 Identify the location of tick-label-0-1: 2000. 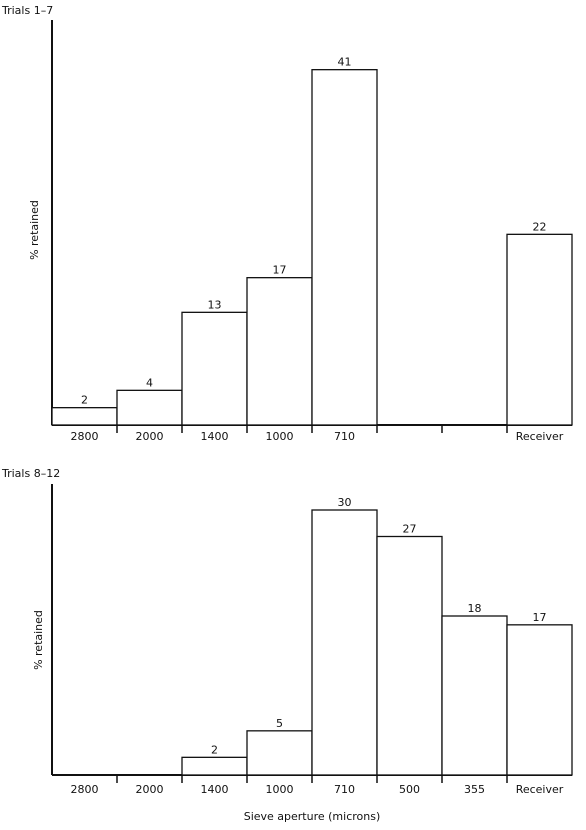
(150, 436).